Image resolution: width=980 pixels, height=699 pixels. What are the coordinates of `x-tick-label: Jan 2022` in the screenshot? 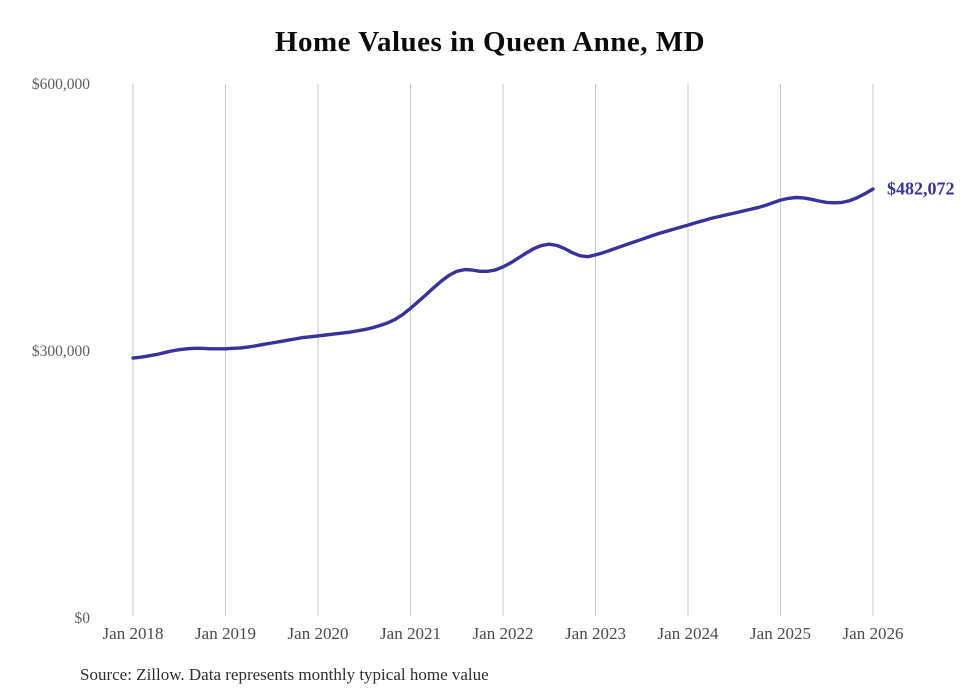 It's located at (503, 633).